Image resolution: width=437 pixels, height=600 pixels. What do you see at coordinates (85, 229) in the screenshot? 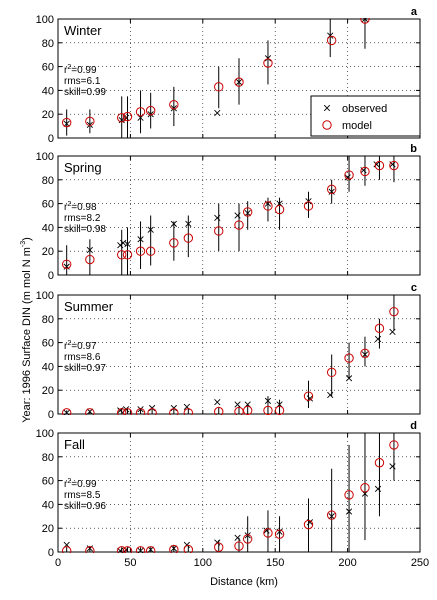
I see `stat-skill: skill=0.98` at bounding box center [85, 229].